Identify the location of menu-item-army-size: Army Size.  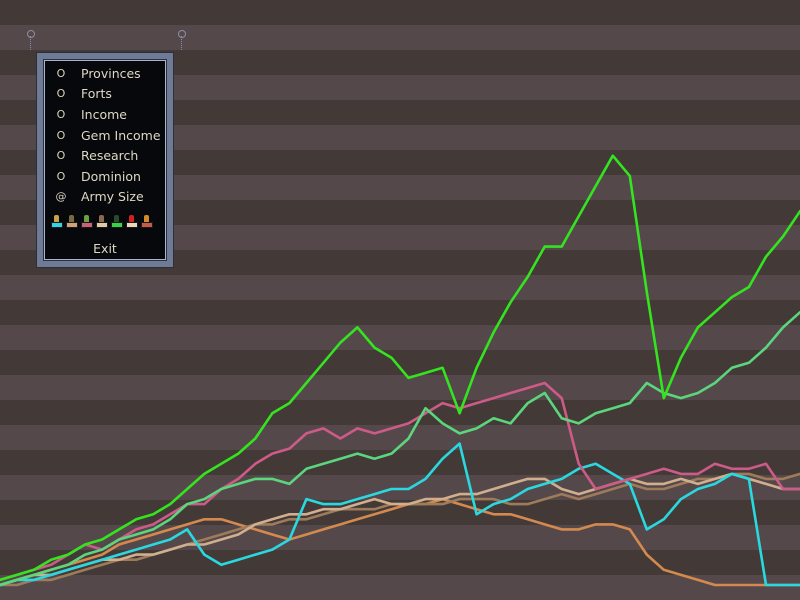
(107, 197).